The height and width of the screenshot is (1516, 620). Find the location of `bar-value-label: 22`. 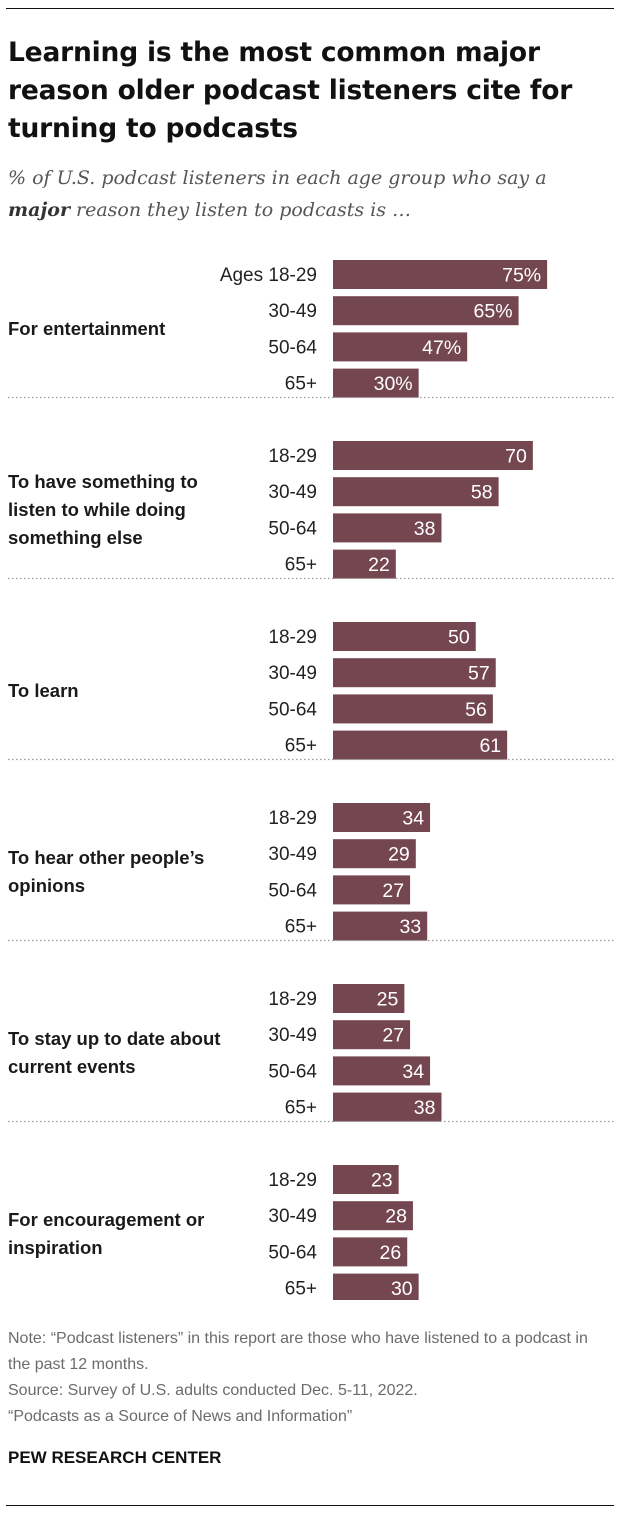

bar-value-label: 22 is located at coordinates (379, 565).